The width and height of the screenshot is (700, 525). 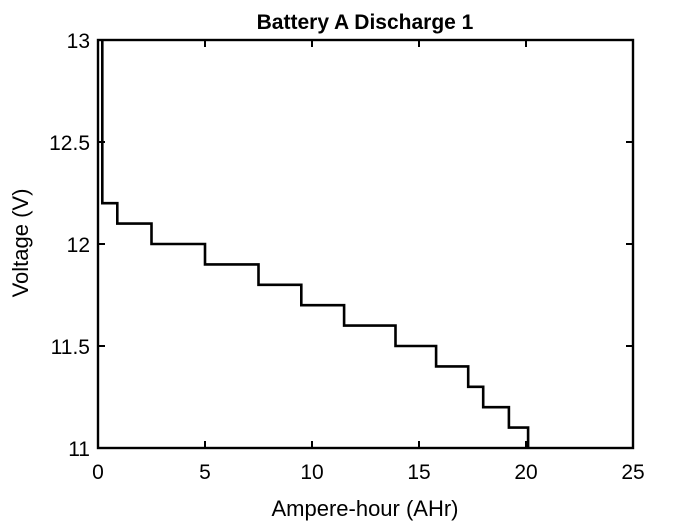 What do you see at coordinates (78, 41) in the screenshot?
I see `y-tick-label: 13` at bounding box center [78, 41].